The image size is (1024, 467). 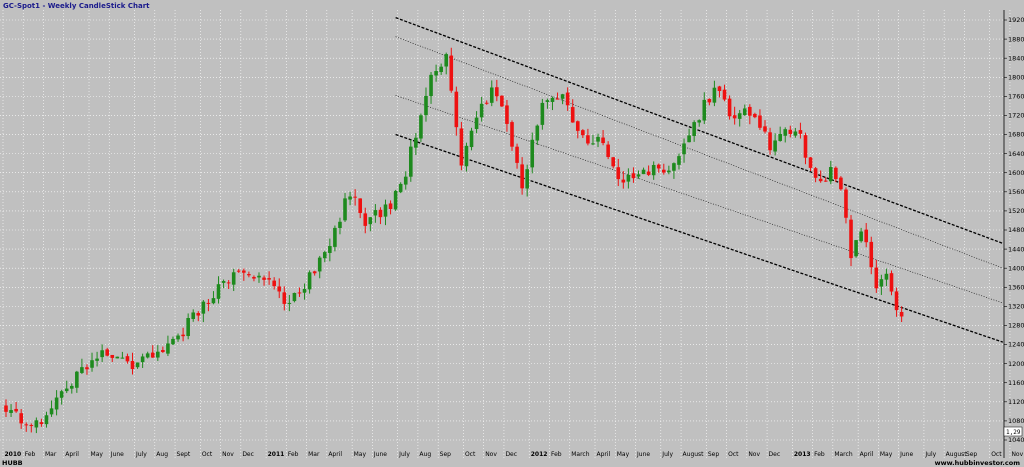 I want to click on y-tick-label: 1360, so click(x=1016, y=287).